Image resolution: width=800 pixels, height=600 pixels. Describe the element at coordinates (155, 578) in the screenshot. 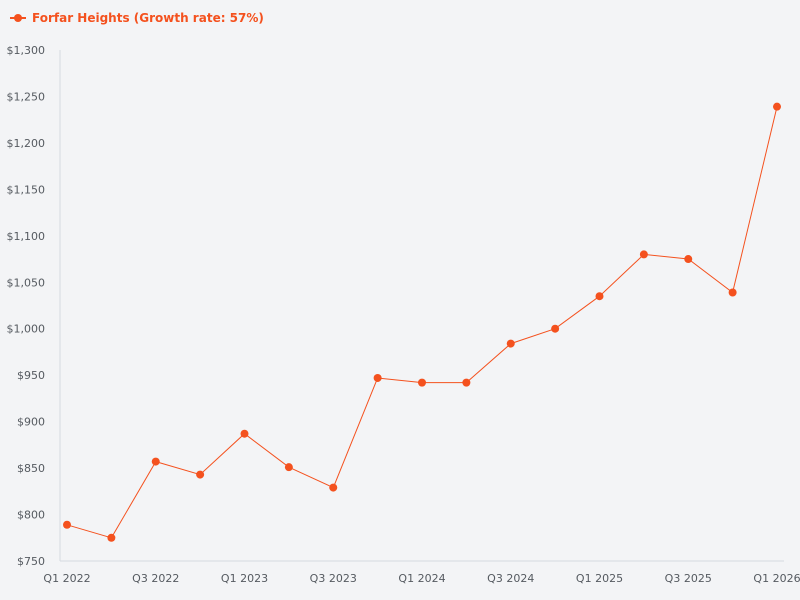

I see `x-tick-label: Q3 2022` at that location.